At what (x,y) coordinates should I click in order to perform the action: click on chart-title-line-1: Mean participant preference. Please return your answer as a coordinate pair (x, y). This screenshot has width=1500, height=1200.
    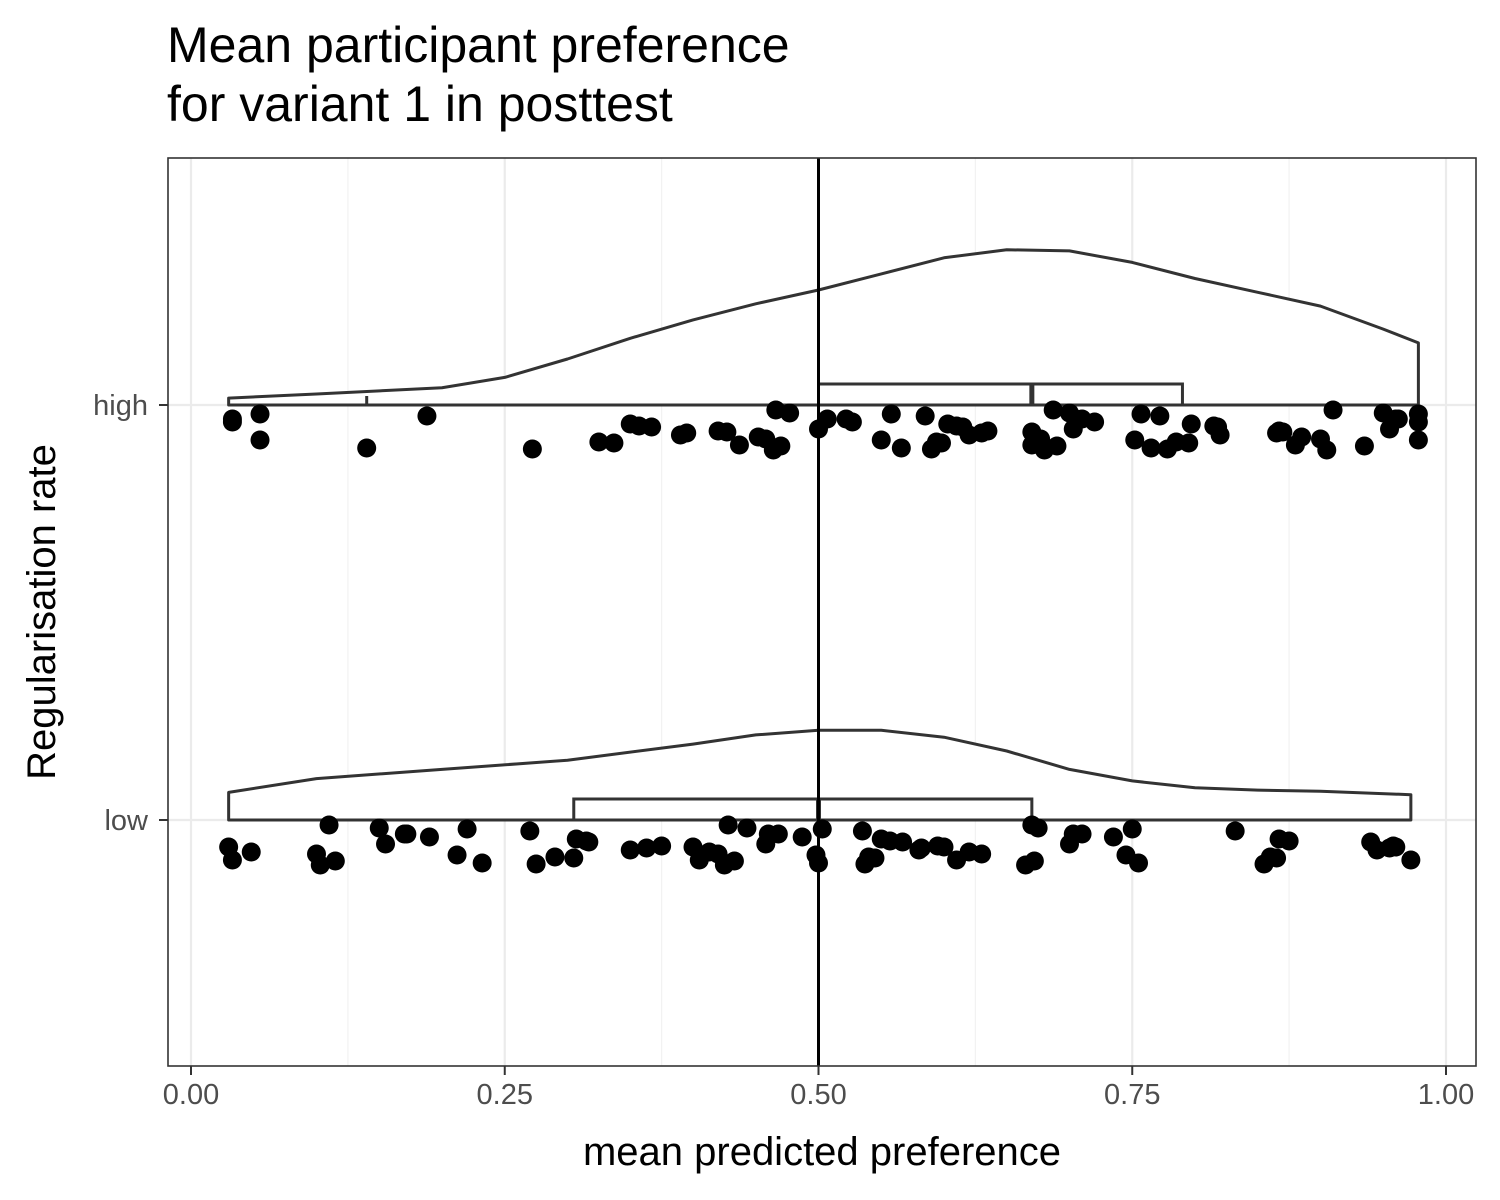
    Looking at the image, I should click on (478, 45).